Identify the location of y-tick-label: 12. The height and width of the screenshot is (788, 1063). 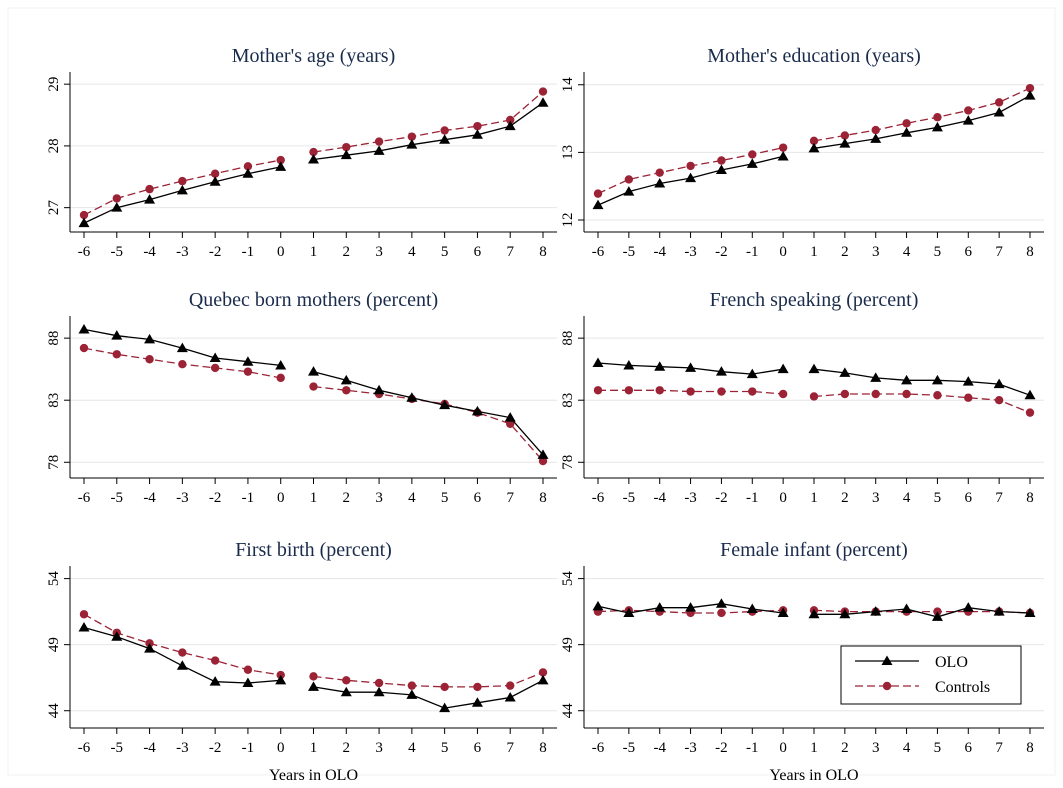
(568, 220).